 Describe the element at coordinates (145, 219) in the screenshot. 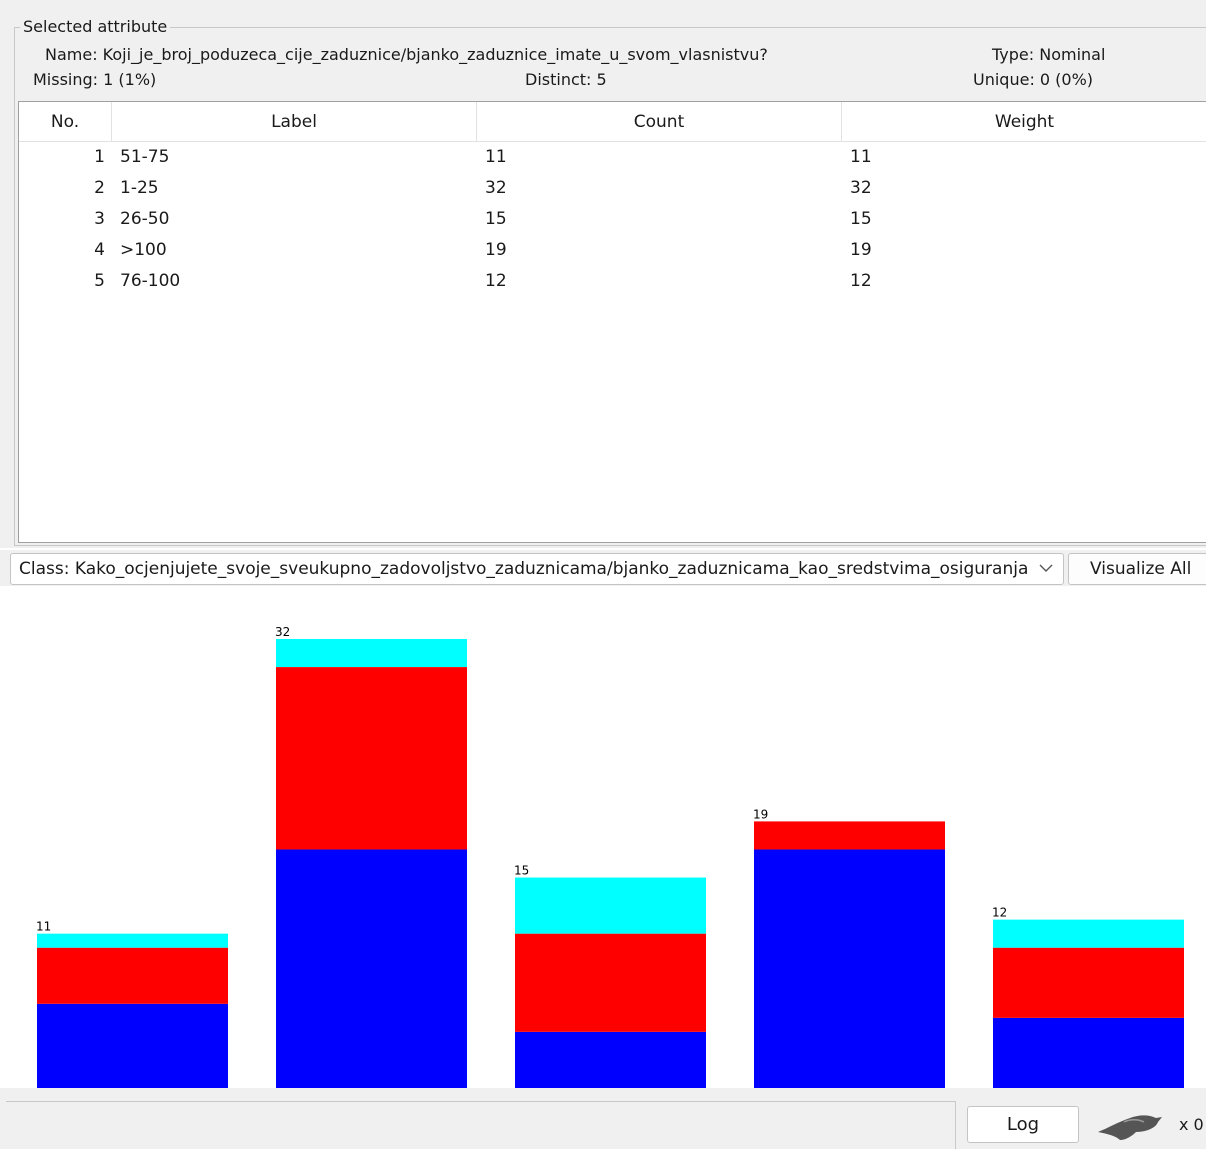

I see `row-label: 26-50` at that location.